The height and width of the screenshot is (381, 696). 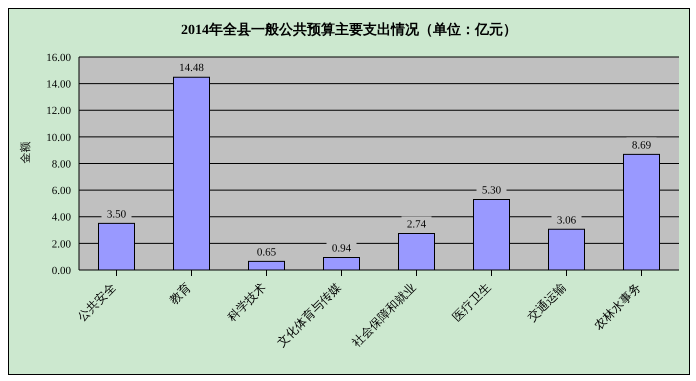 What do you see at coordinates (566, 220) in the screenshot?
I see `data-label: 3.06` at bounding box center [566, 220].